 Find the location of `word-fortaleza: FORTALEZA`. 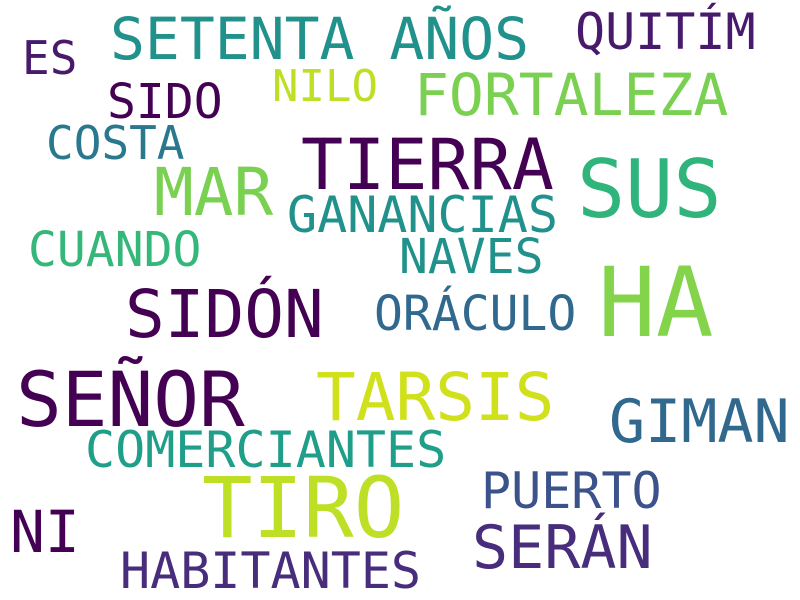

word-fortaleza: FORTALEZA is located at coordinates (571, 95).